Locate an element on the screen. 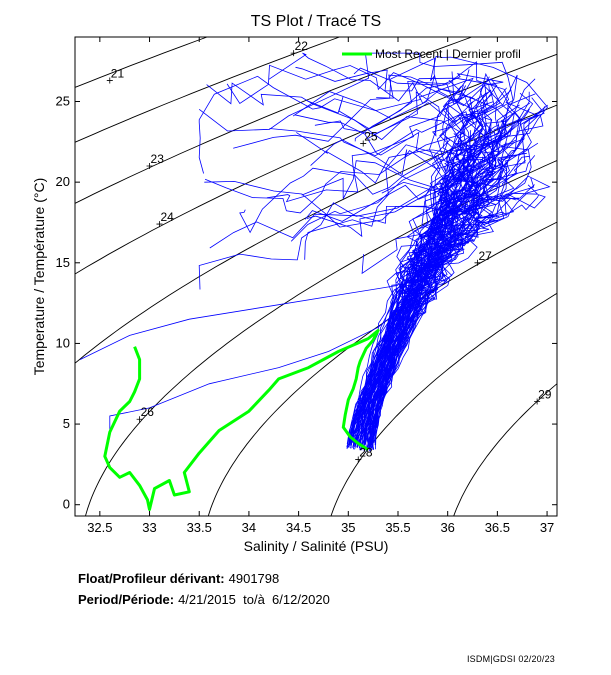 The width and height of the screenshot is (611, 675). chart-title: TS Plot / Tracé TS is located at coordinates (316, 21).